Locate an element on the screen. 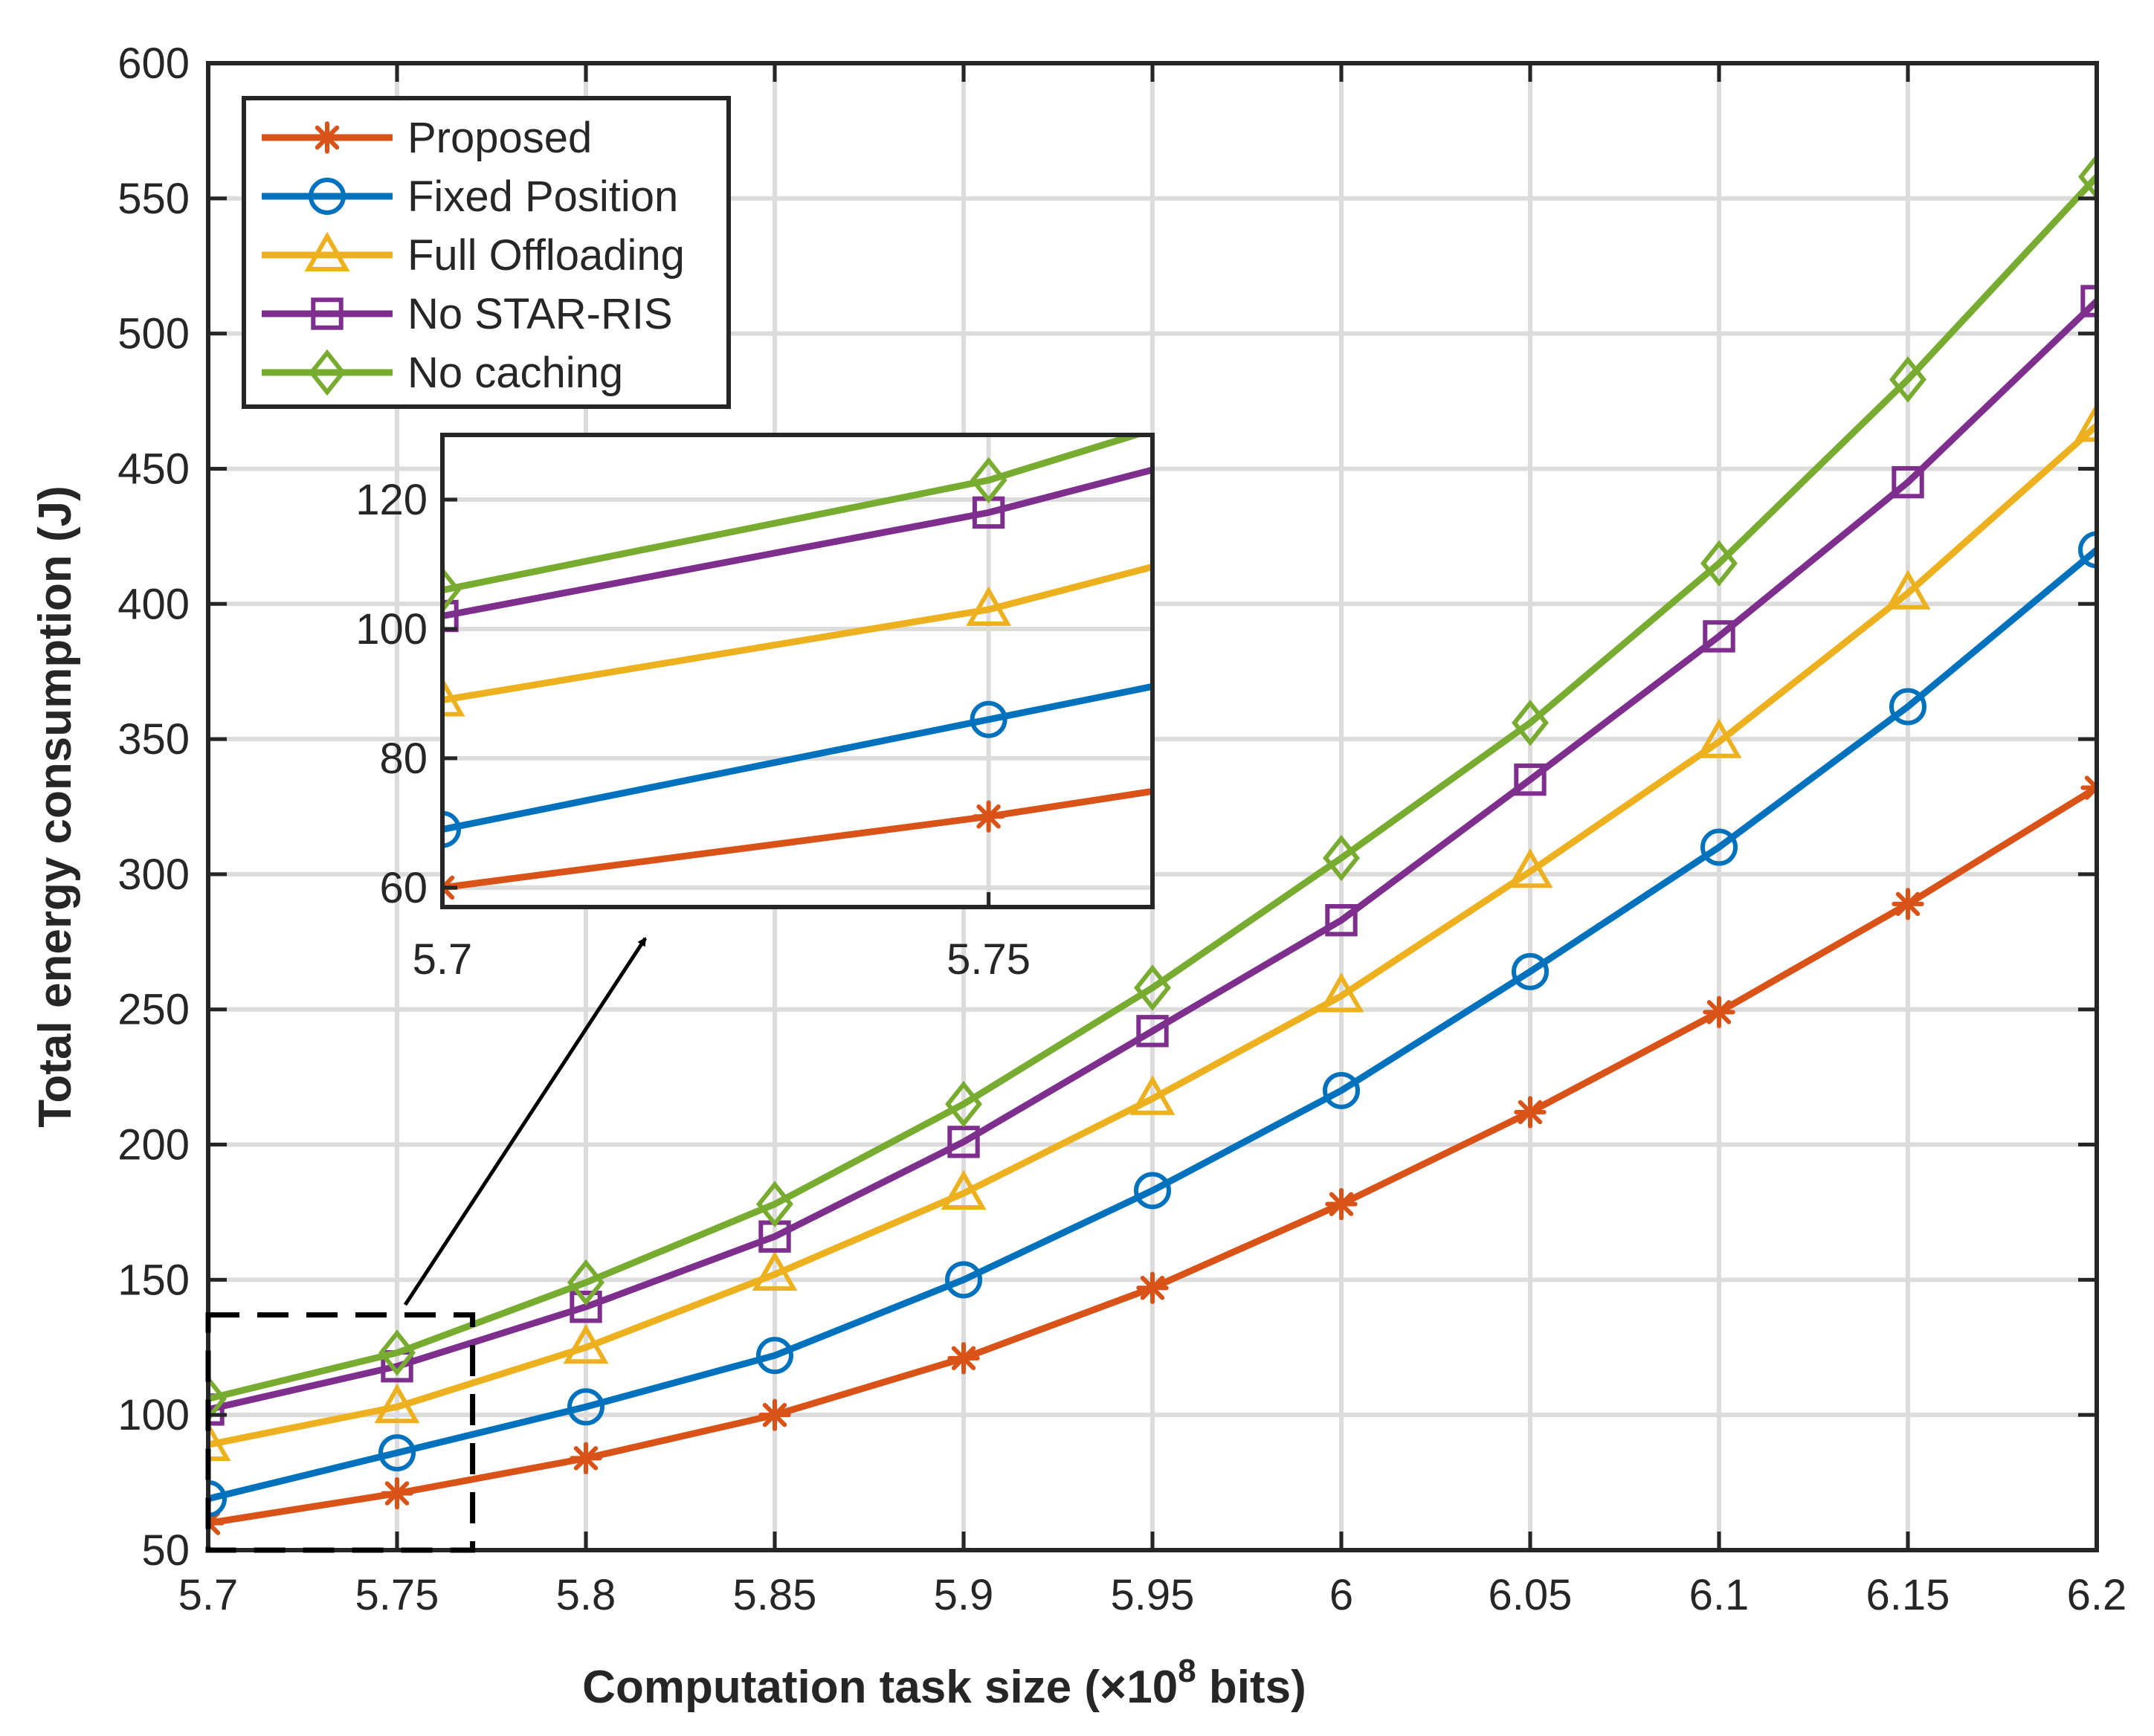 This screenshot has width=2154, height=1736. legend-item-proposed: Proposed is located at coordinates (427, 138).